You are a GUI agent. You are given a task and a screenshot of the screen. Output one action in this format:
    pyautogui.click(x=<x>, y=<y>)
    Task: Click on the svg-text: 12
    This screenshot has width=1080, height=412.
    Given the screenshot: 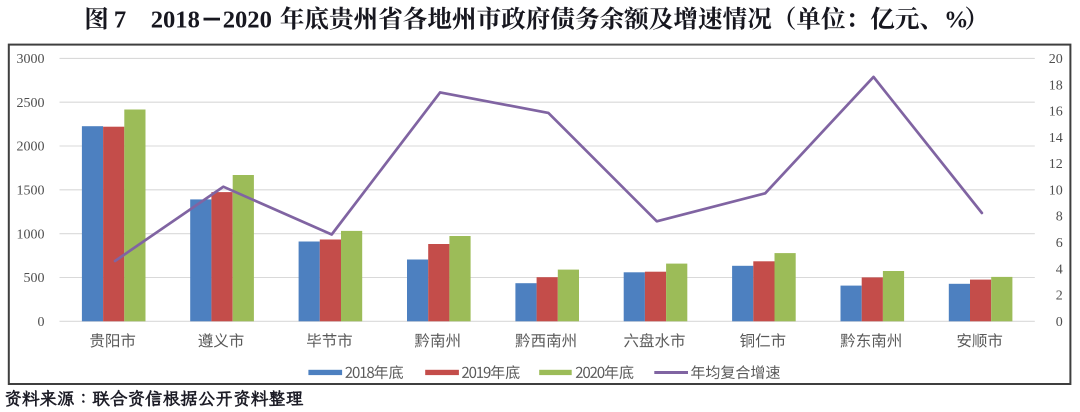 What is the action you would take?
    pyautogui.click(x=1056, y=164)
    